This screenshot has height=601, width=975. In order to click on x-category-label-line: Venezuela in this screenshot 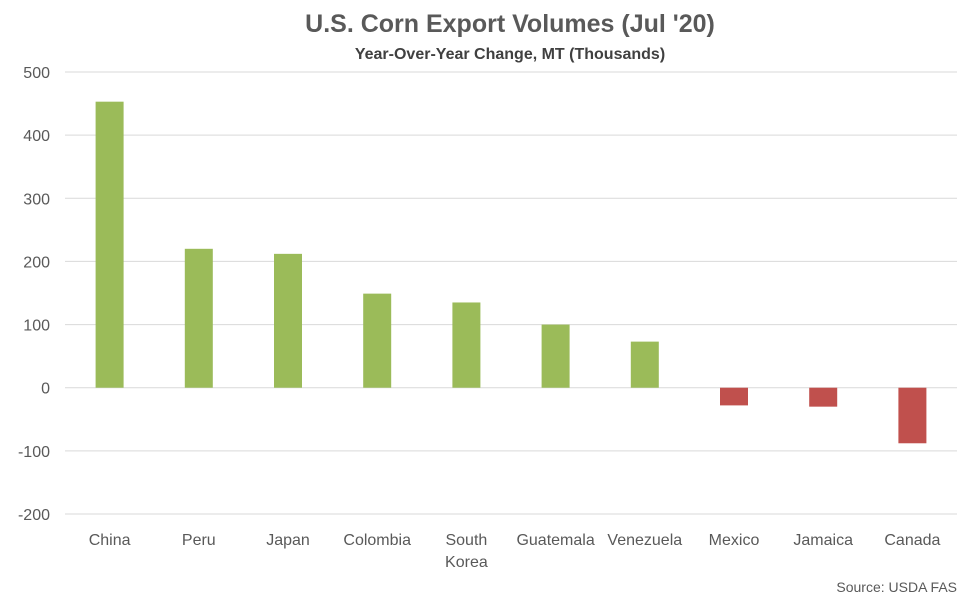, I will do `click(644, 540)`.